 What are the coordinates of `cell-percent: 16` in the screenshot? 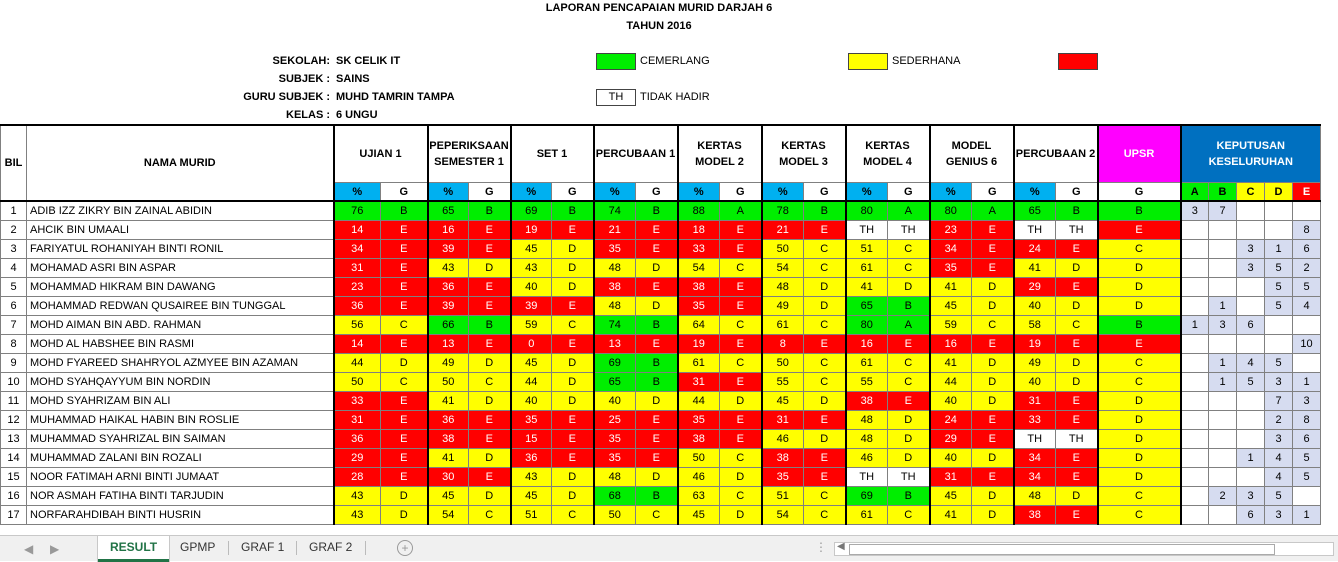 It's located at (866, 344).